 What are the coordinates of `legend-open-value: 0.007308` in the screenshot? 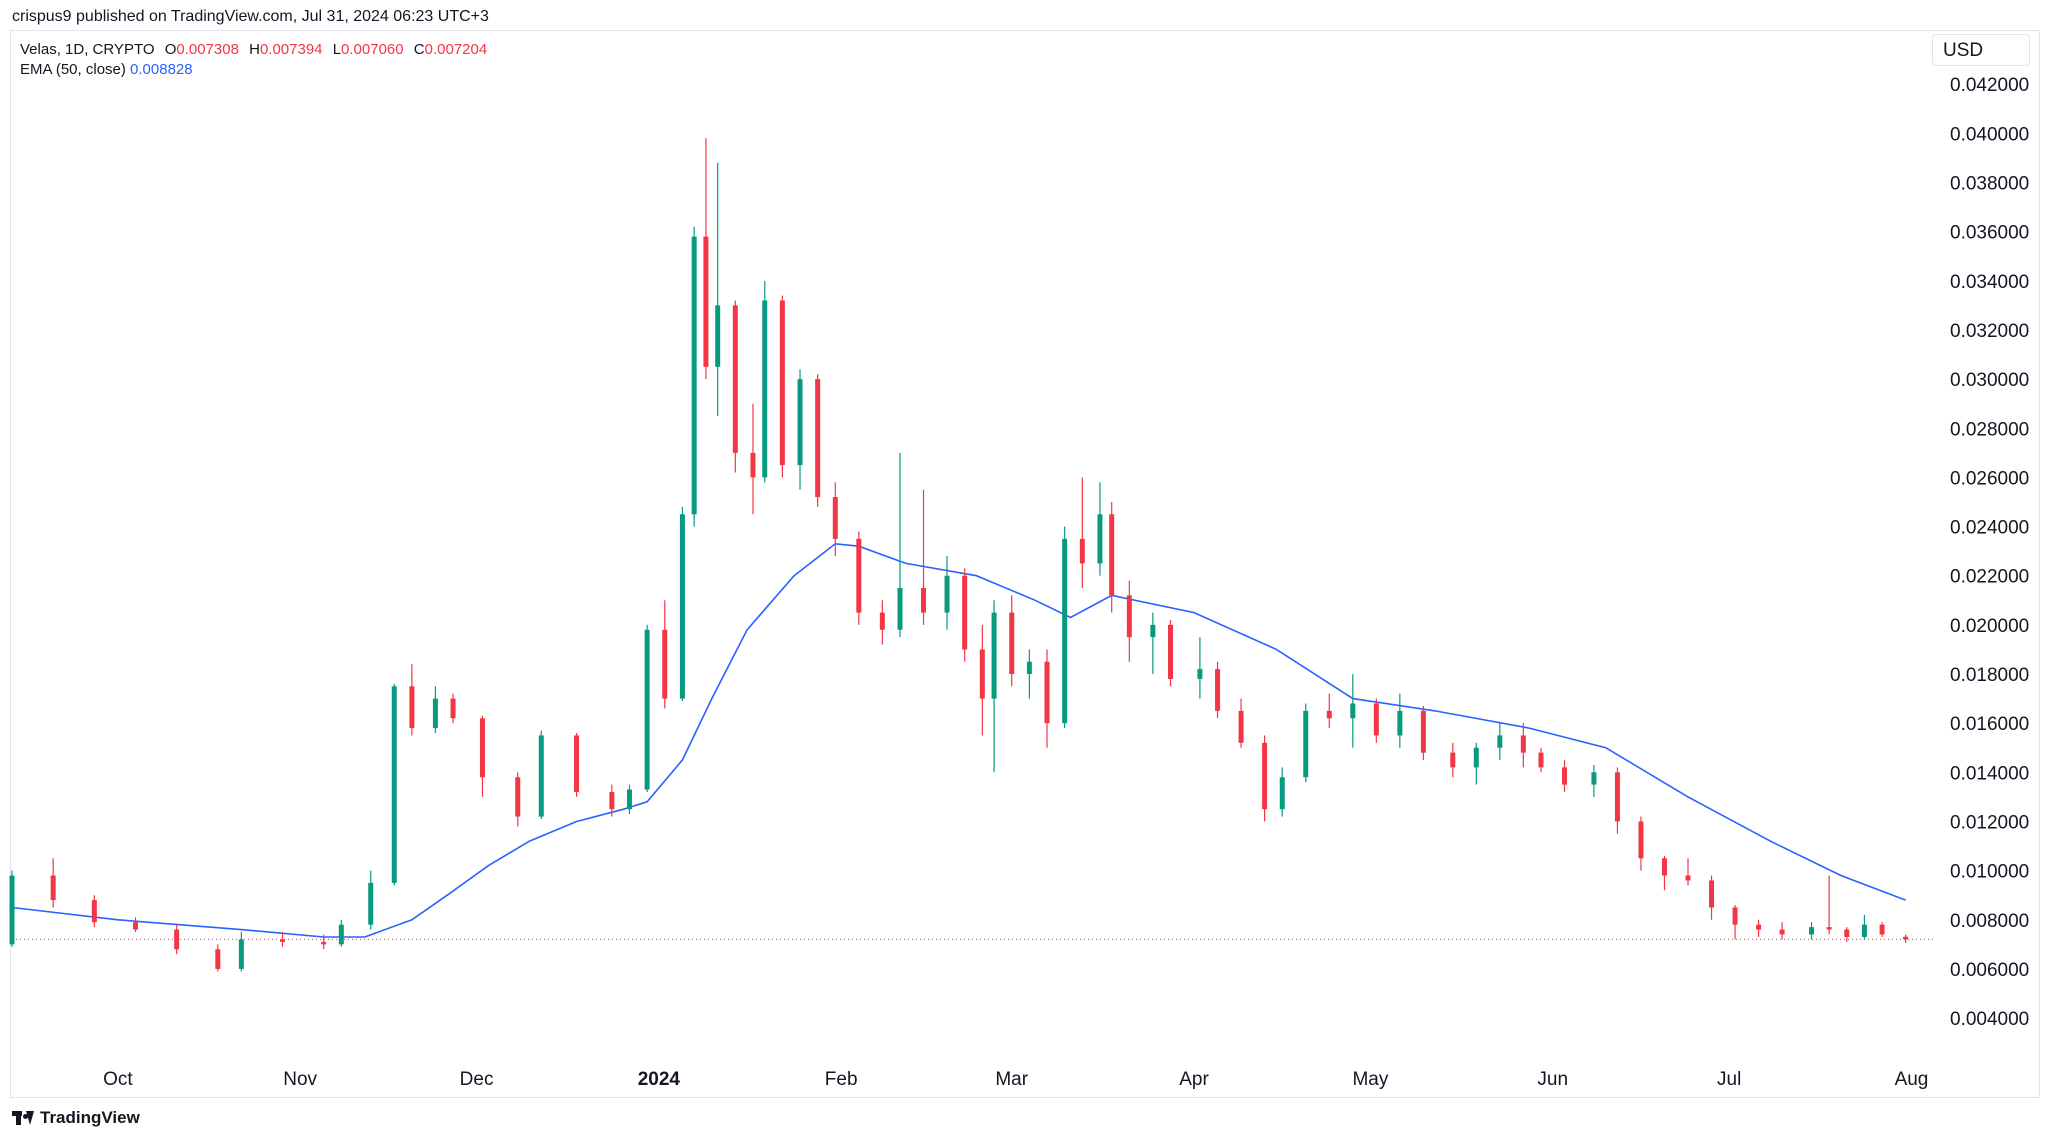 It's located at (207, 49).